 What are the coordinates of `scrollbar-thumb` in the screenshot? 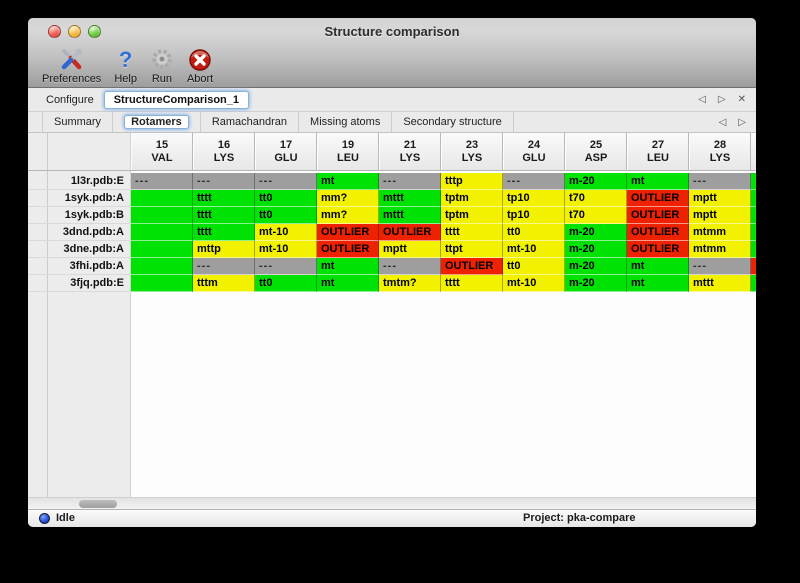 It's located at (98, 504).